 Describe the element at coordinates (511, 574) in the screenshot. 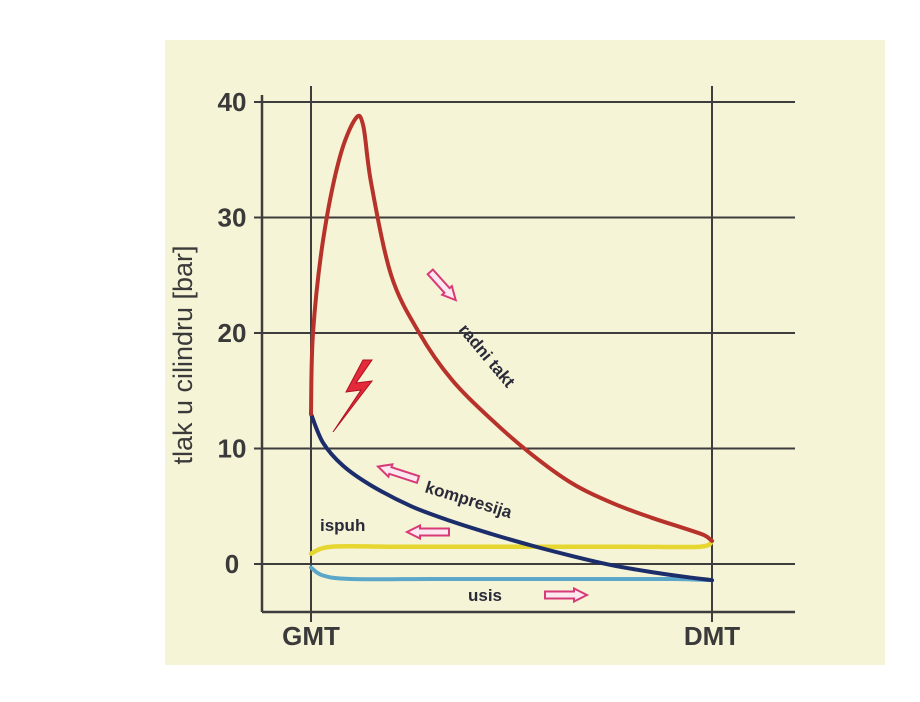

I see `series-line-usis` at that location.